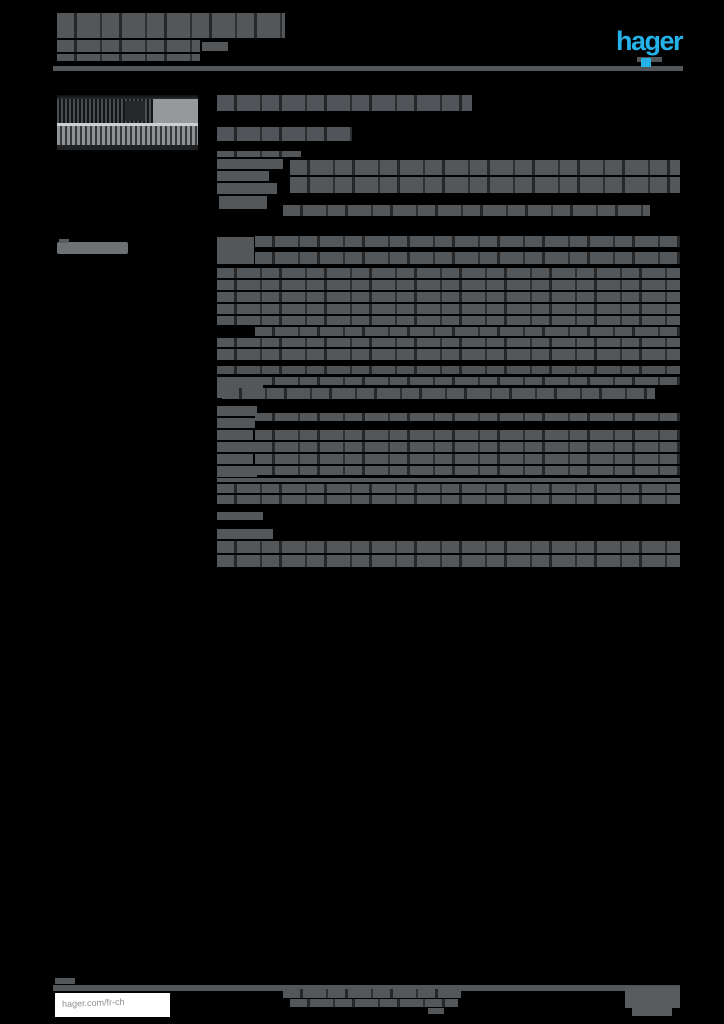 The image size is (724, 1024). I want to click on footer-site-box: hager.com/fr-ch, so click(112, 1005).